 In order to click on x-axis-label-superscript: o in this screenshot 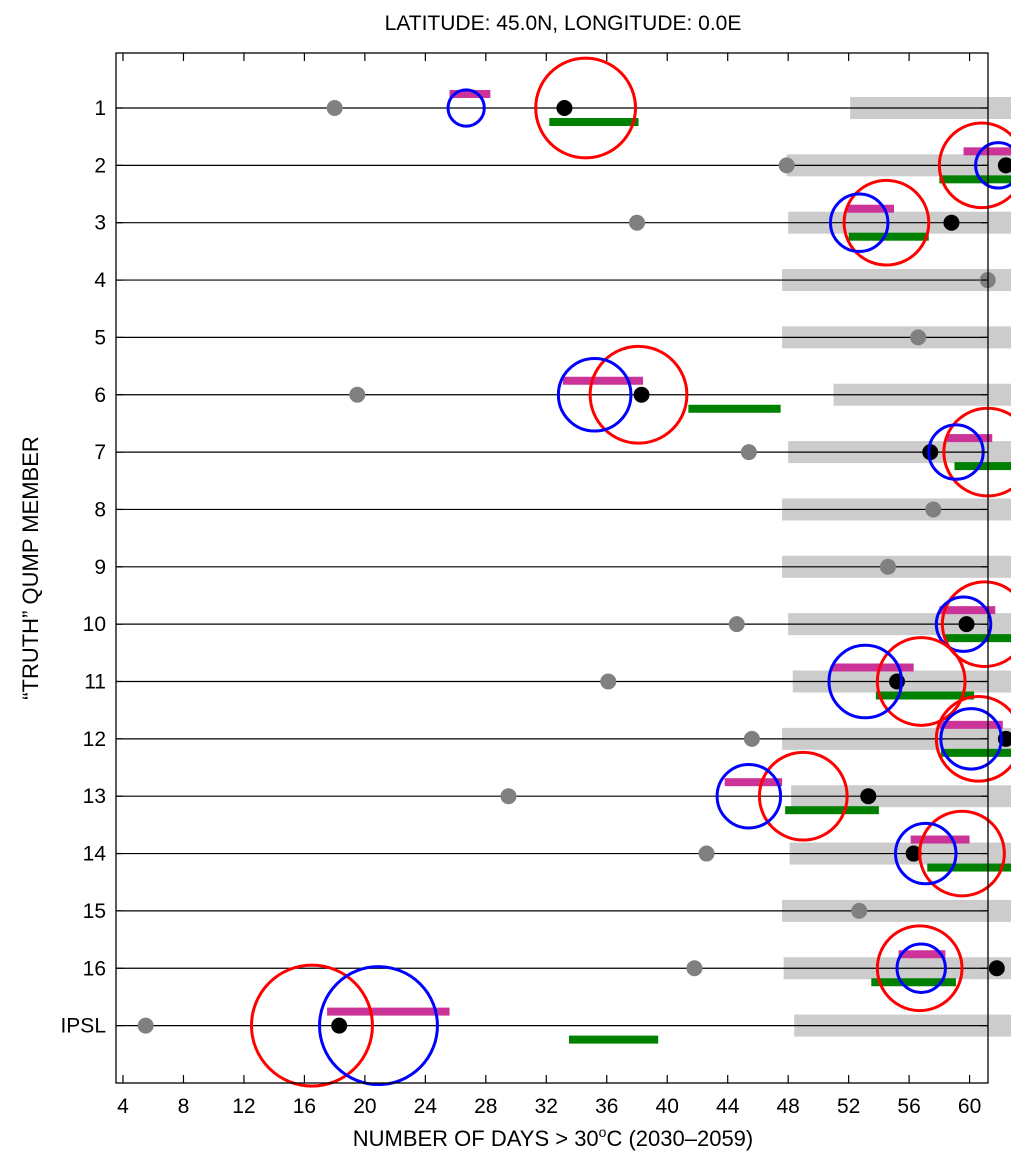, I will do `click(603, 1132)`.